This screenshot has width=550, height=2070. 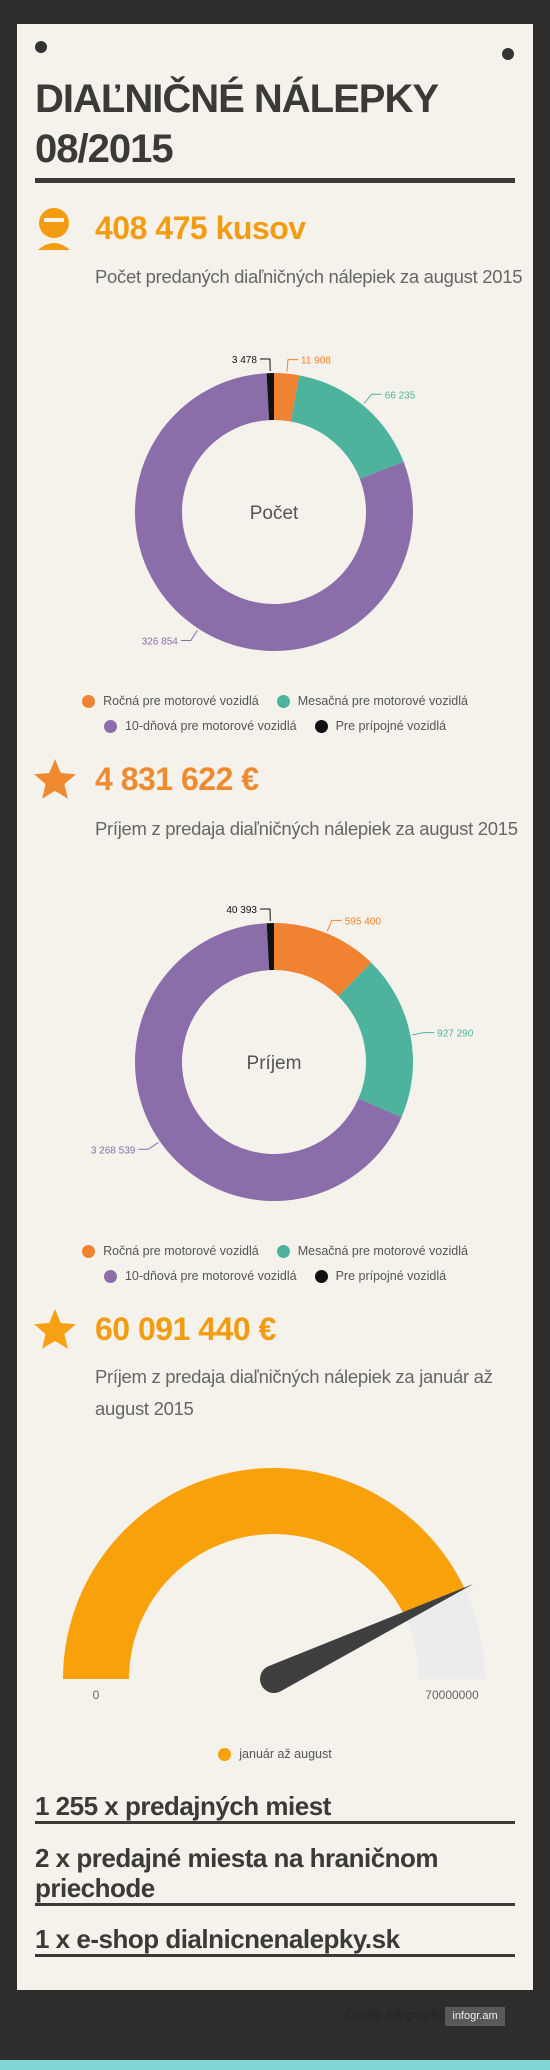 What do you see at coordinates (275, 180) in the screenshot?
I see `title-rule` at bounding box center [275, 180].